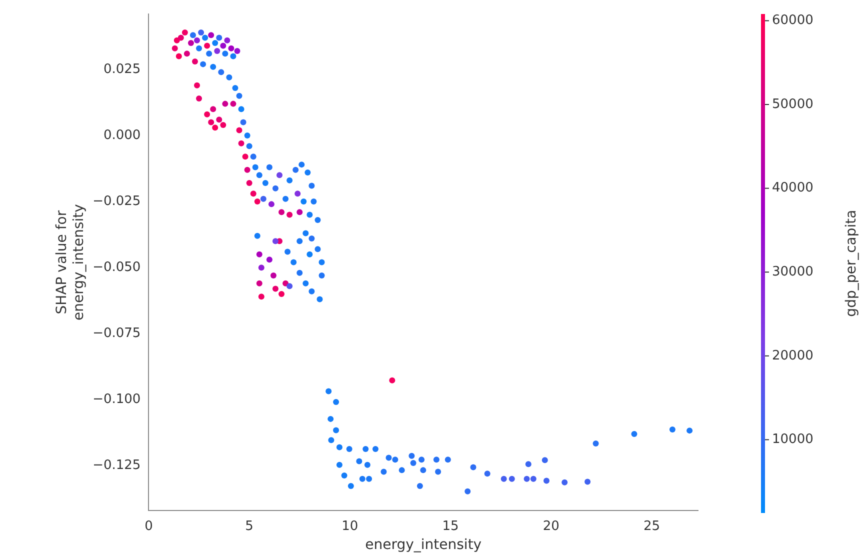 This screenshot has height=554, width=868. What do you see at coordinates (793, 440) in the screenshot?
I see `color-bar-label: 10000` at bounding box center [793, 440].